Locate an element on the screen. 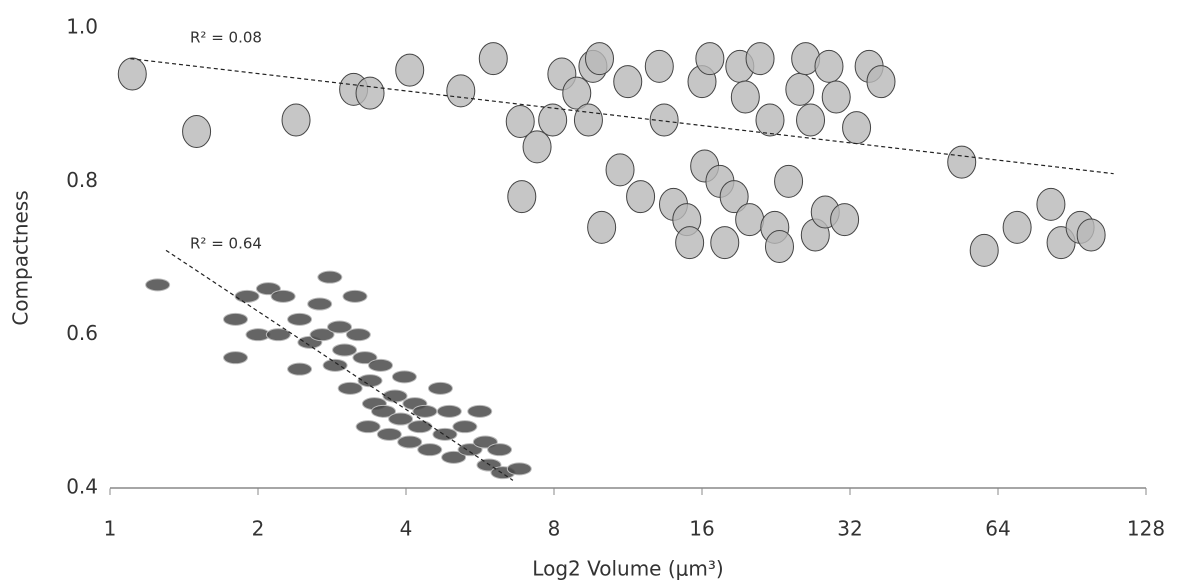  x-tick-label: 2 is located at coordinates (258, 529).